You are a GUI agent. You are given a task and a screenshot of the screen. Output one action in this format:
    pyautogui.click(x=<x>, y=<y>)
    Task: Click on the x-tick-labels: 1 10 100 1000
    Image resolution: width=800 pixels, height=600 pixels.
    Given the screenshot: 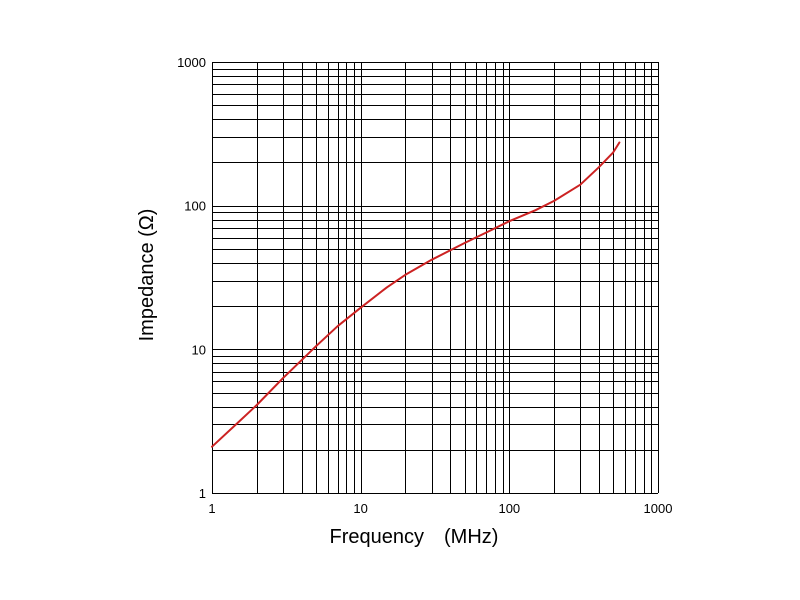 What is the action you would take?
    pyautogui.click(x=440, y=508)
    